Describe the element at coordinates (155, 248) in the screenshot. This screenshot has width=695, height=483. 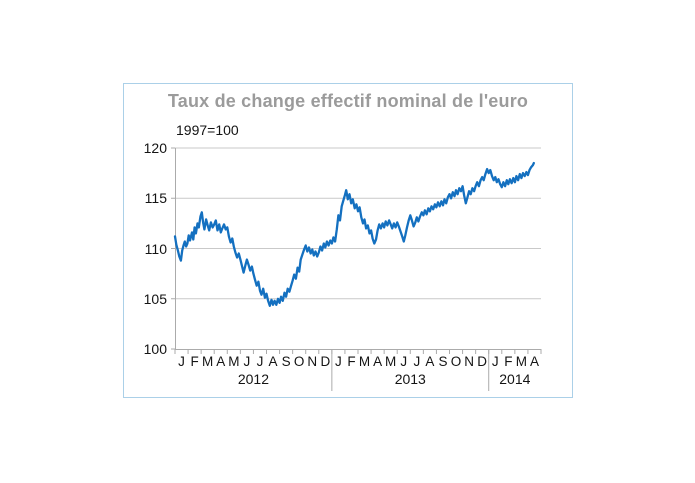
I see `y-tick-label: 110` at that location.